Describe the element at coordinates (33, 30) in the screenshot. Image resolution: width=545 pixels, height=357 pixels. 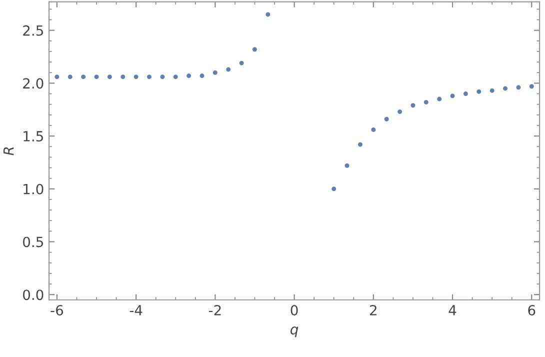
I see `y-tick-label: 2.5` at that location.